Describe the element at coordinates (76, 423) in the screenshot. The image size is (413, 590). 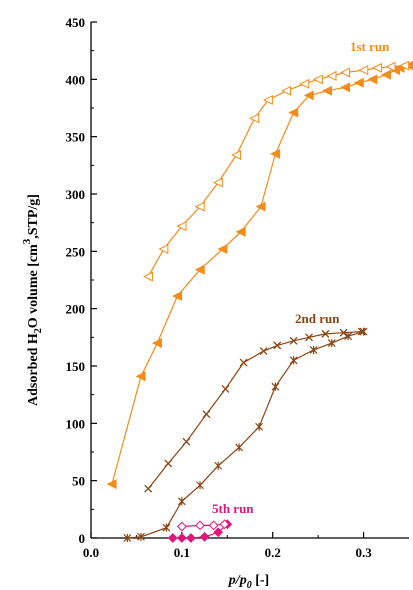
I see `y-tick-label: 100` at that location.